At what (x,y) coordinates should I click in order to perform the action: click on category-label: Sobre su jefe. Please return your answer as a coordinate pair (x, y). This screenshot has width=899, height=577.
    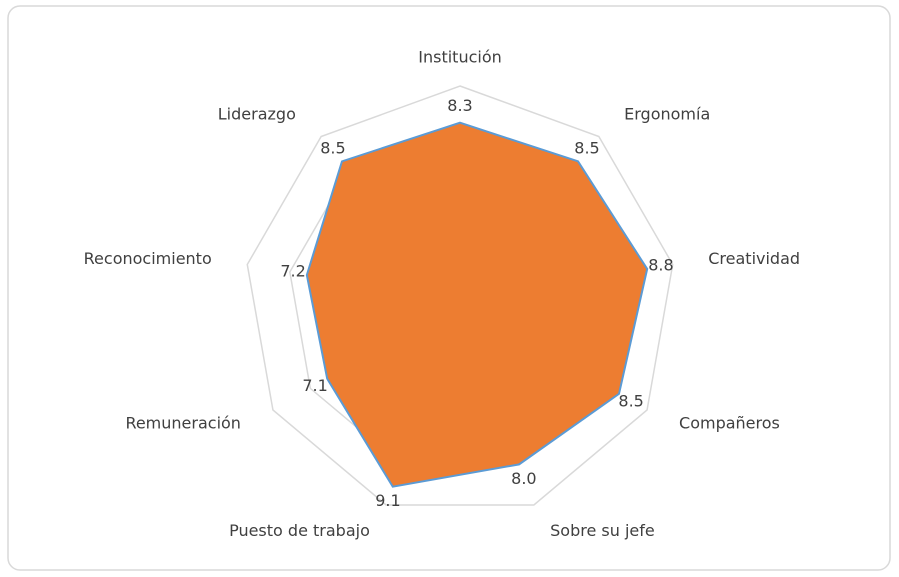
    Looking at the image, I should click on (602, 530).